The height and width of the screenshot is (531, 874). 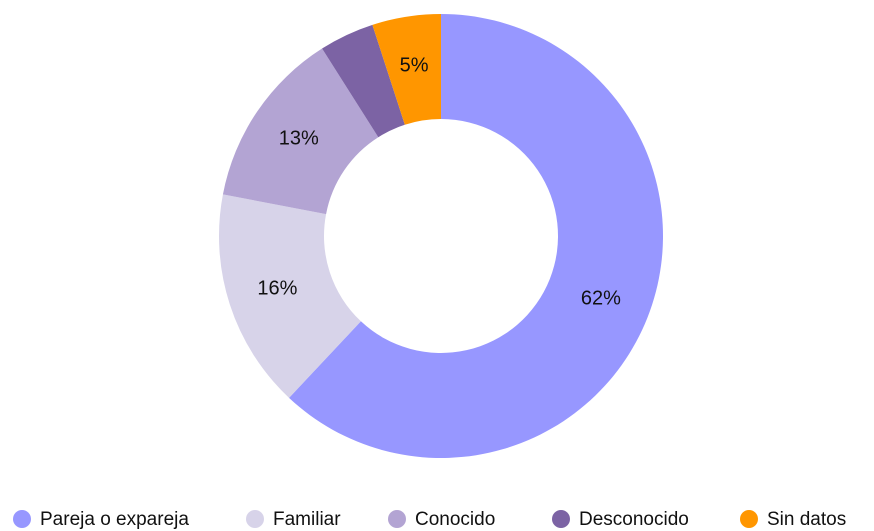 I want to click on legend-label: Desconocido, so click(x=634, y=519).